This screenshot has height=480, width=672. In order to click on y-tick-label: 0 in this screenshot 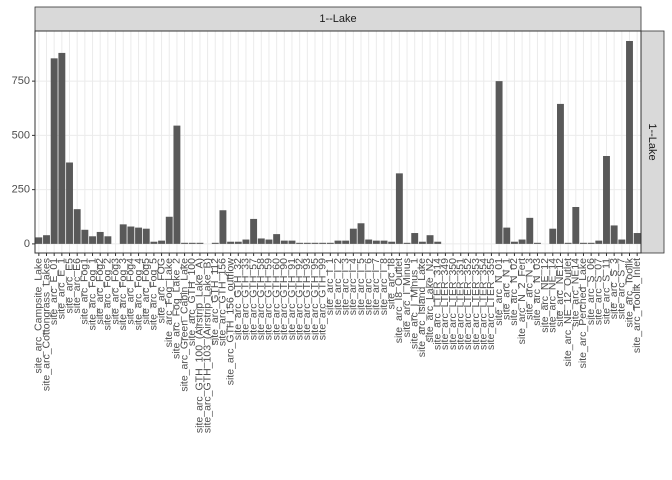, I will do `click(27, 244)`.